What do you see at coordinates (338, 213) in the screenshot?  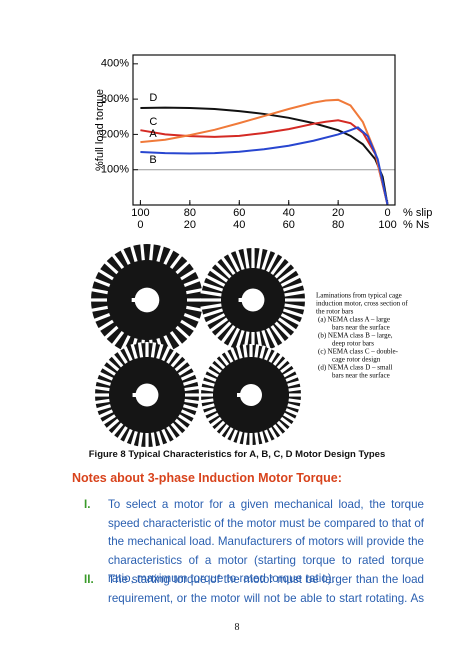 I see `x-tick-slip-label: 20` at bounding box center [338, 213].